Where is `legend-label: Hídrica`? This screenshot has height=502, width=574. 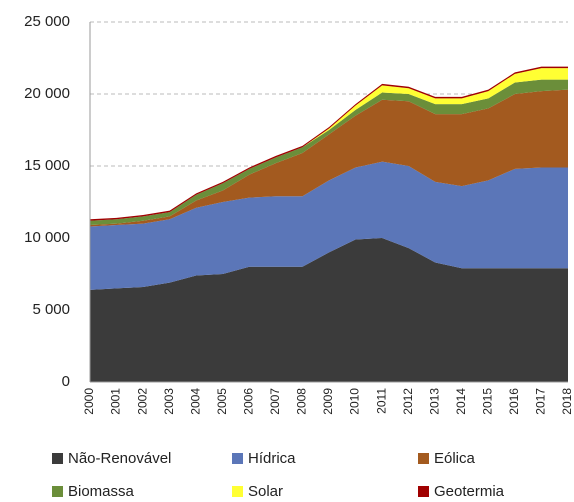
legend-label: Hídrica is located at coordinates (272, 458).